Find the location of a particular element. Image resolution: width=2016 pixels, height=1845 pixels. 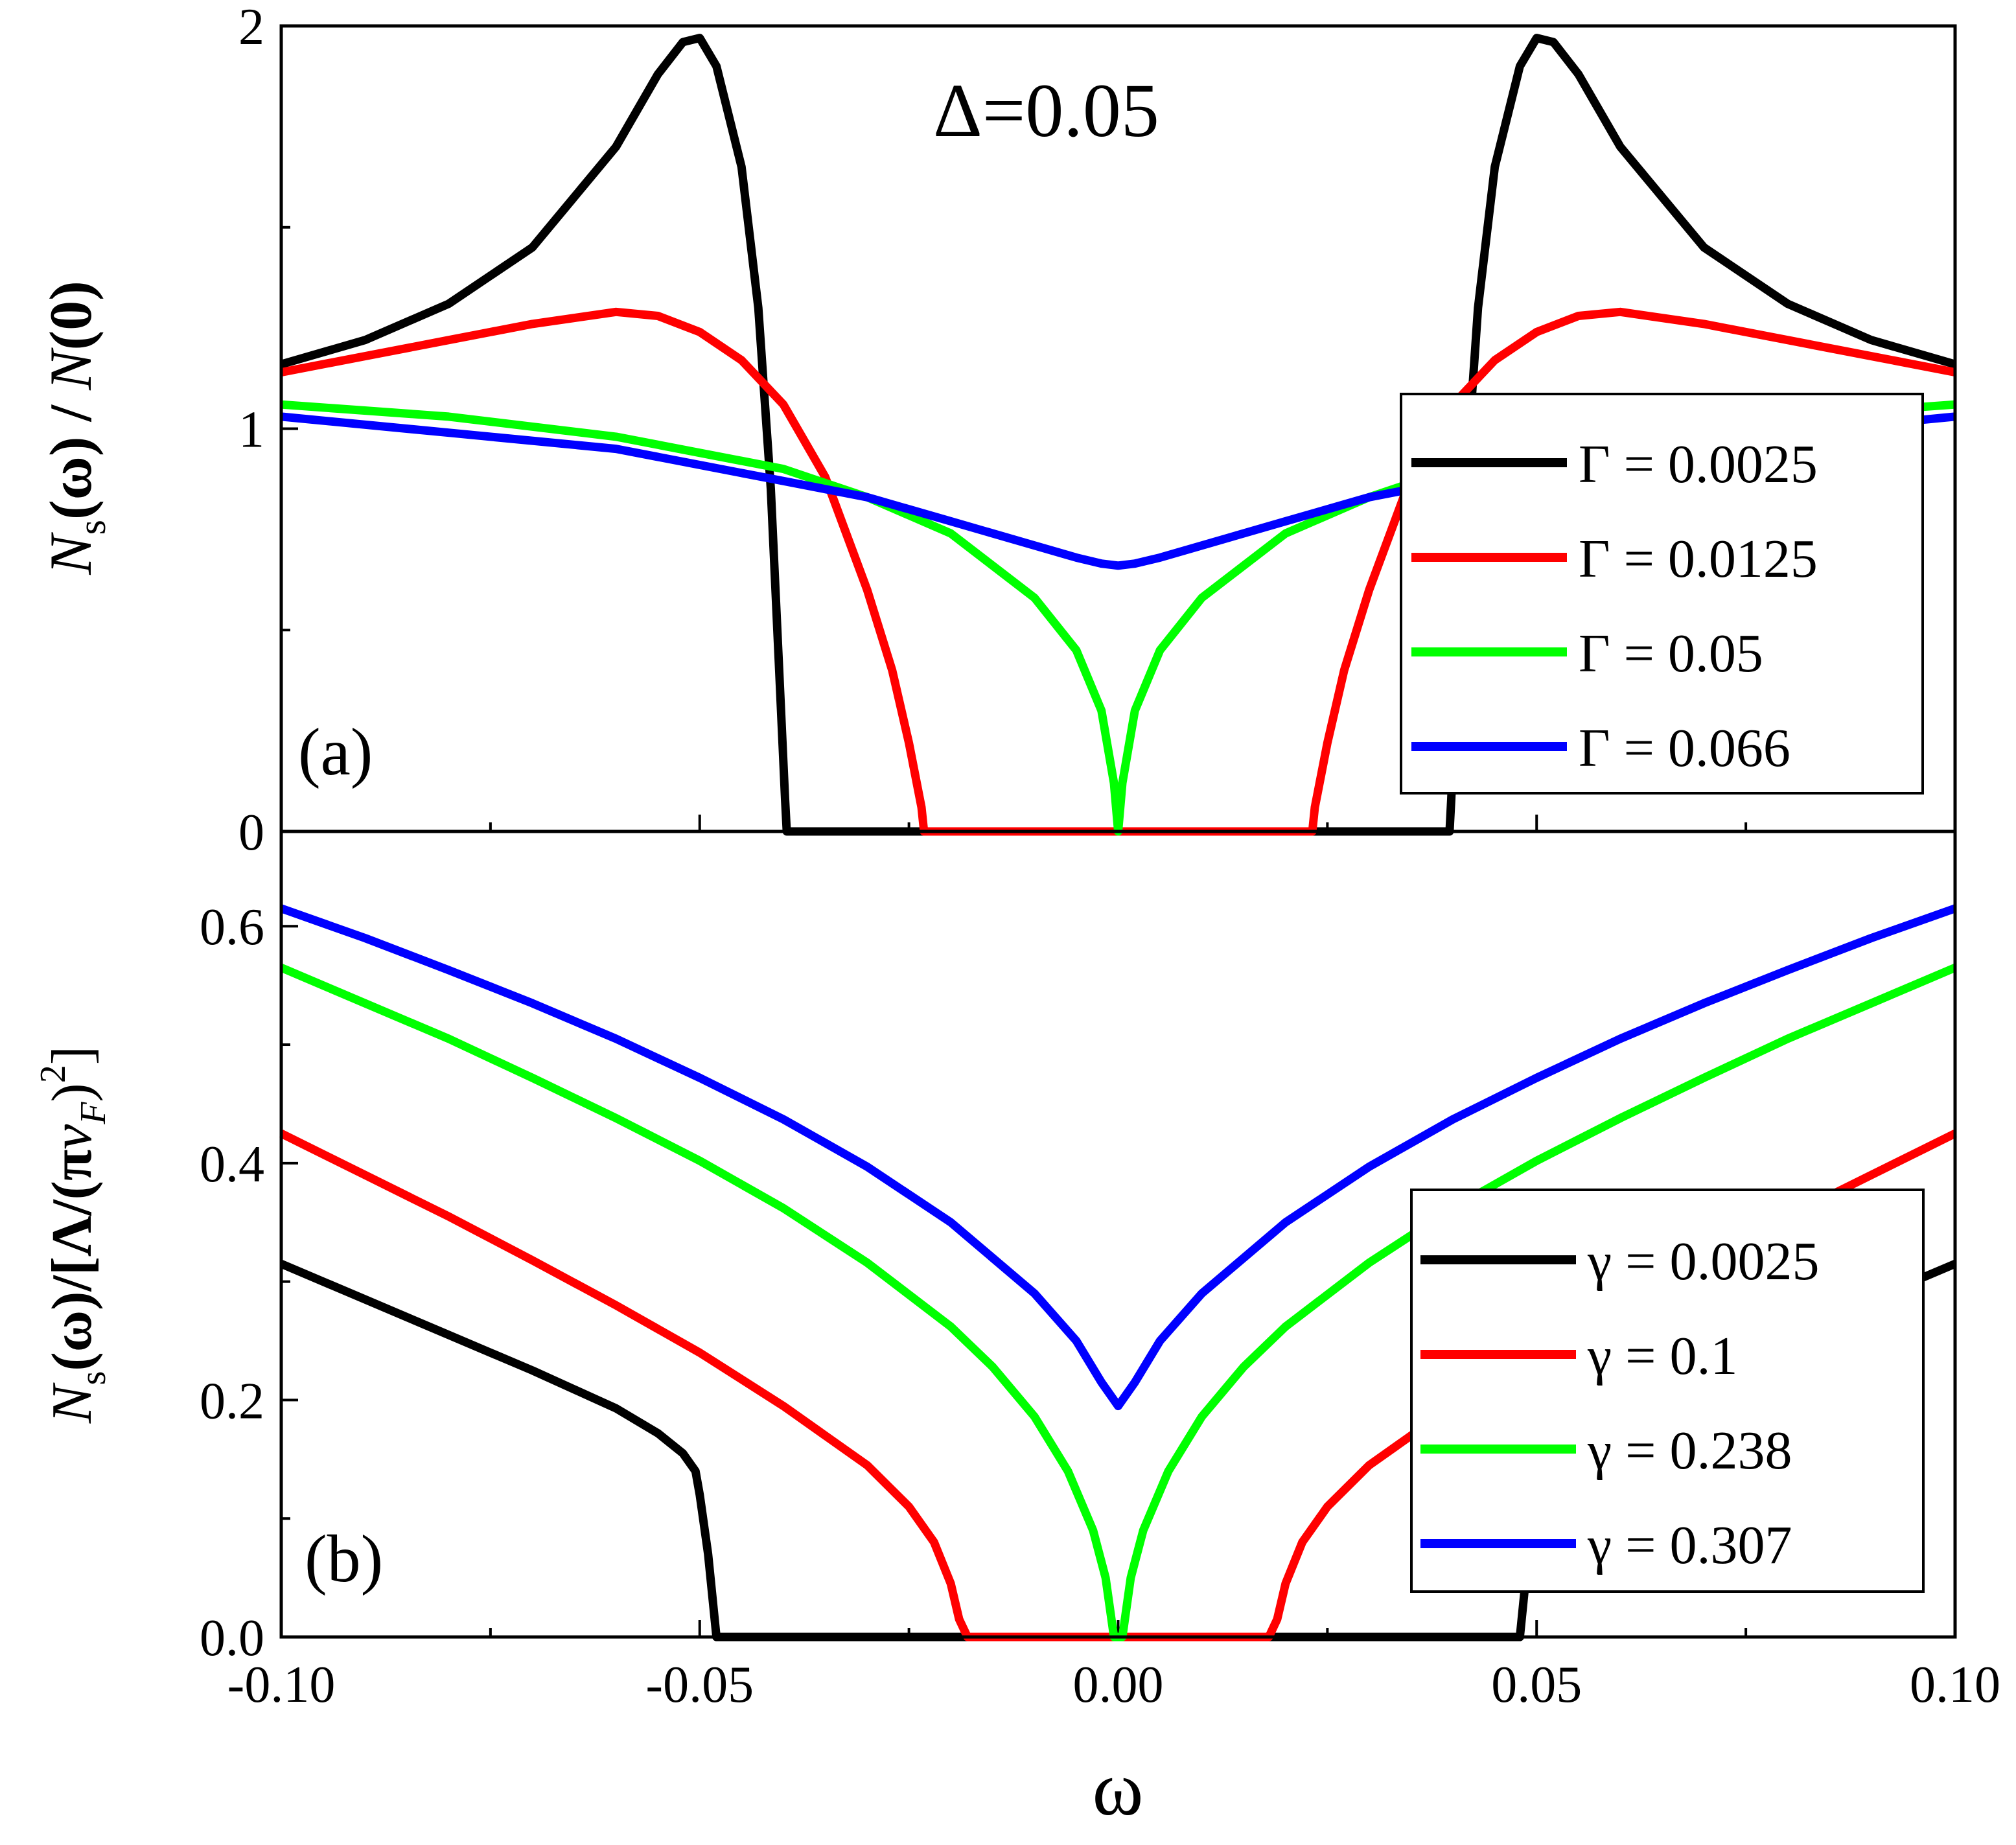

legend-a-label-3: Γ = 0.066 is located at coordinates (1684, 748).